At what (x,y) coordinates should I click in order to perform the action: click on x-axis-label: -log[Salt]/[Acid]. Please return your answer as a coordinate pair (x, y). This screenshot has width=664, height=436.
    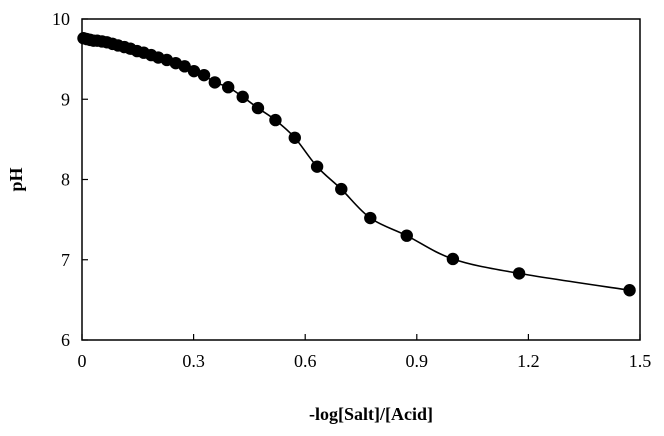
    Looking at the image, I should click on (371, 414).